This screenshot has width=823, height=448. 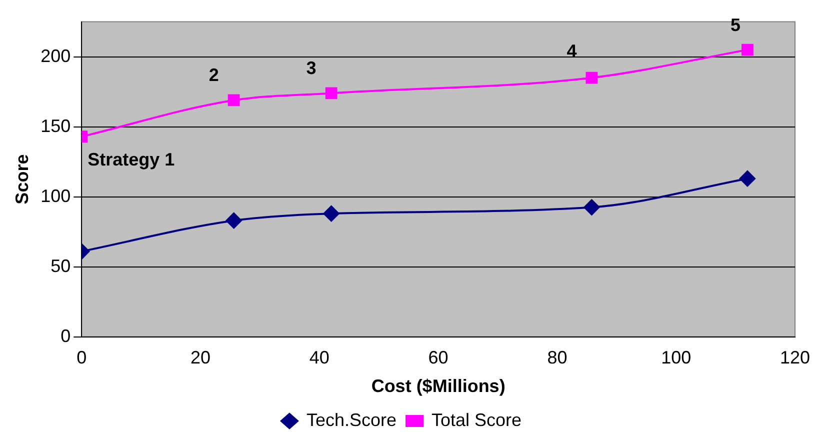 I want to click on annotation: Strategy 1, so click(x=131, y=160).